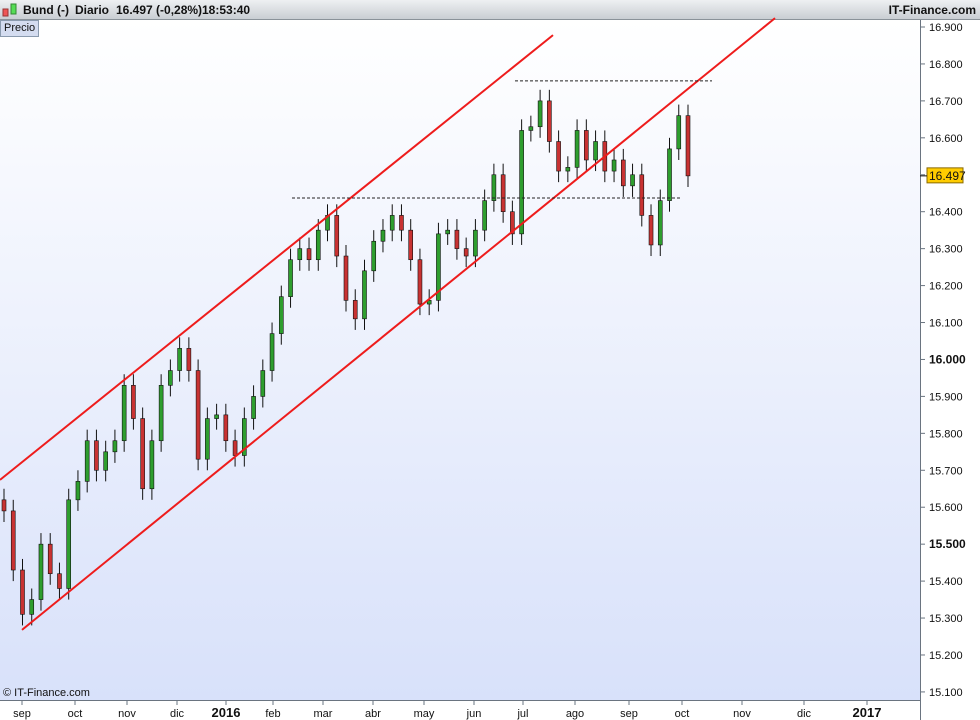 This screenshot has height=720, width=980. What do you see at coordinates (946, 656) in the screenshot?
I see `y-tick-label: 15.200` at bounding box center [946, 656].